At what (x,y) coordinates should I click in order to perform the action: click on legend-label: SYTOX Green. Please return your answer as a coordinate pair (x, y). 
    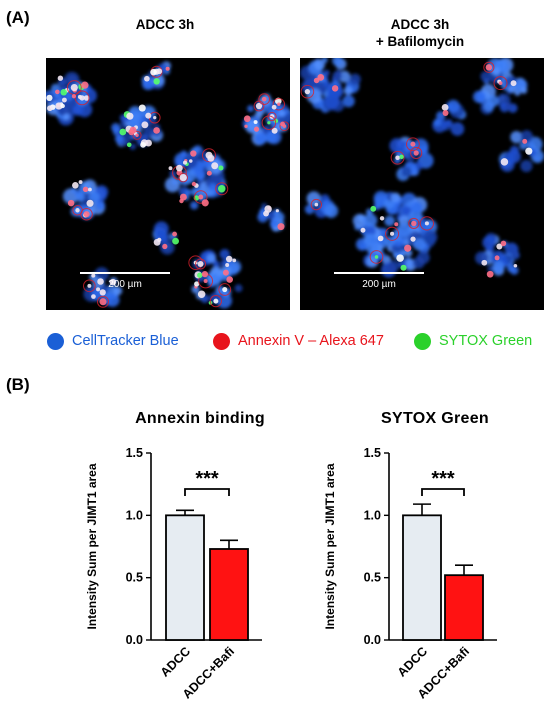
    Looking at the image, I should click on (486, 341).